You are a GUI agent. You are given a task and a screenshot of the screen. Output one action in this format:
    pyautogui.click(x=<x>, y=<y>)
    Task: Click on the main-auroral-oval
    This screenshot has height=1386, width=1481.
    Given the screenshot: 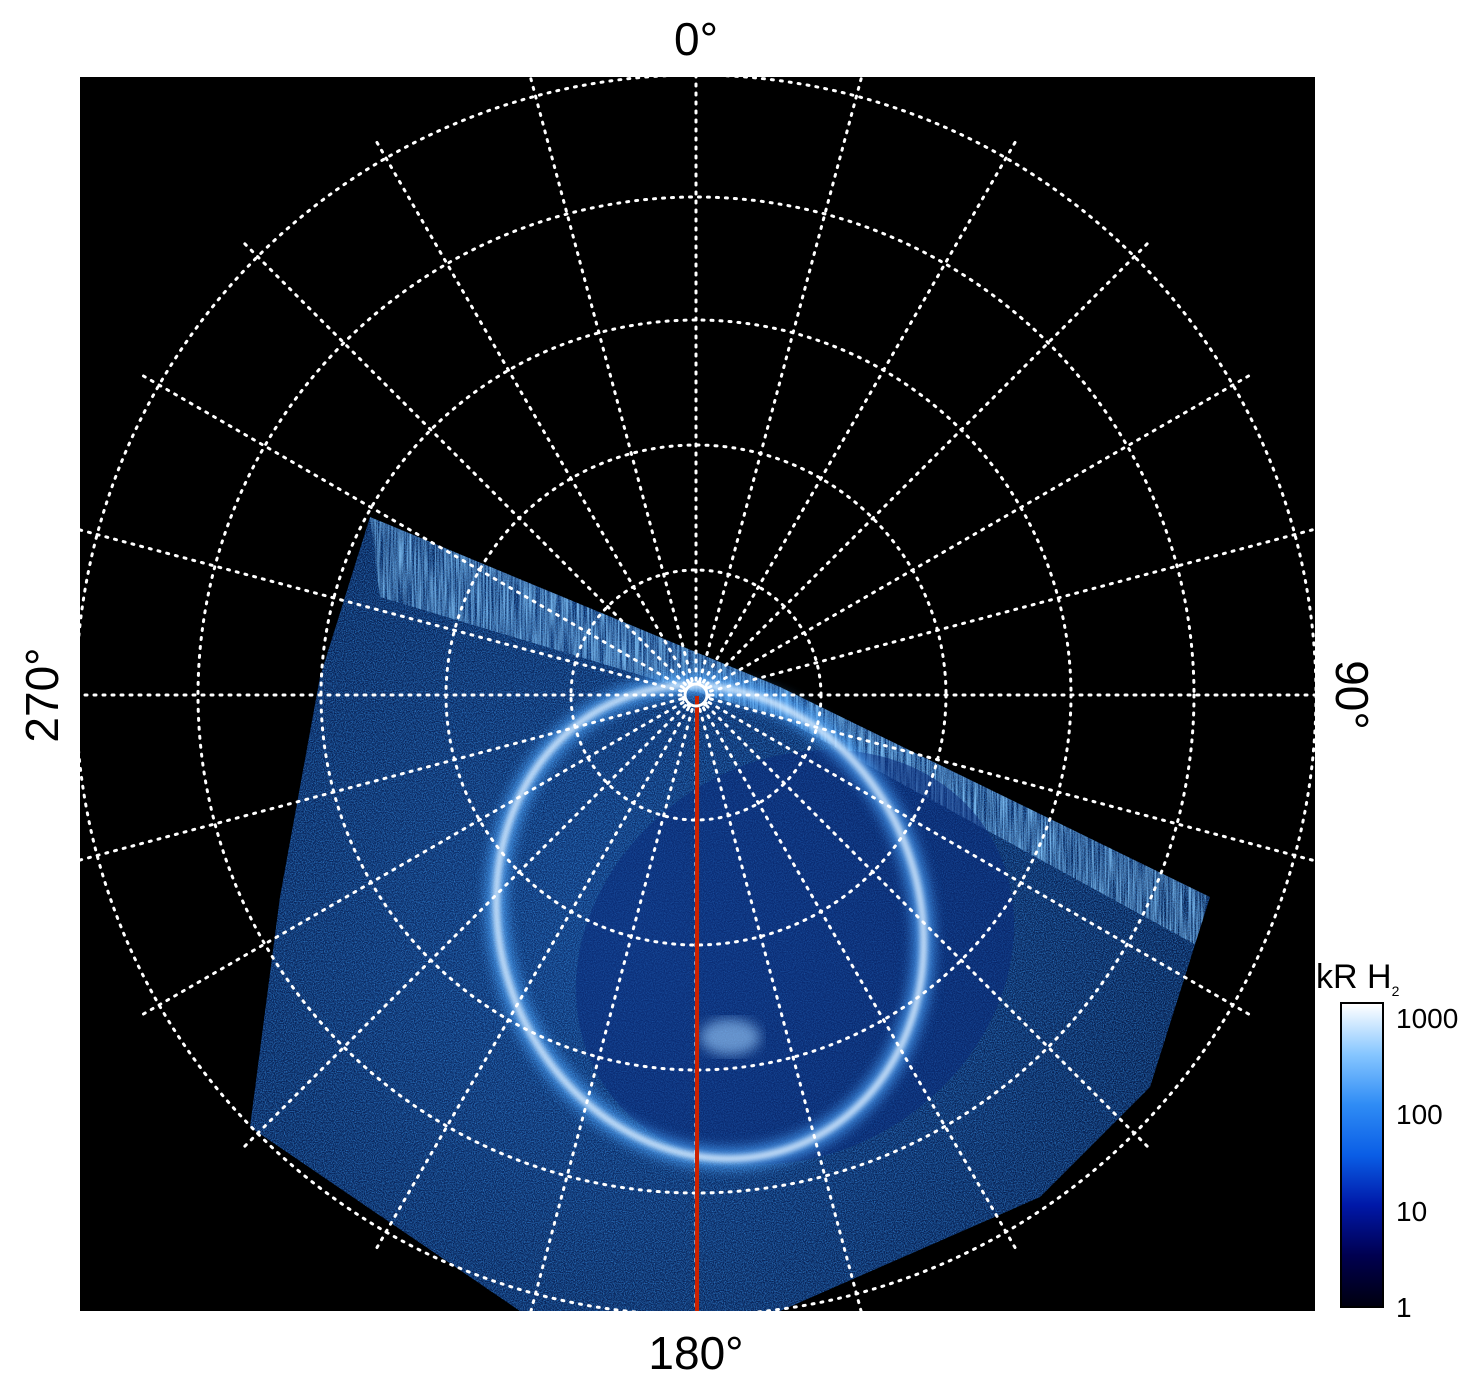 What is the action you would take?
    pyautogui.click(x=710, y=922)
    